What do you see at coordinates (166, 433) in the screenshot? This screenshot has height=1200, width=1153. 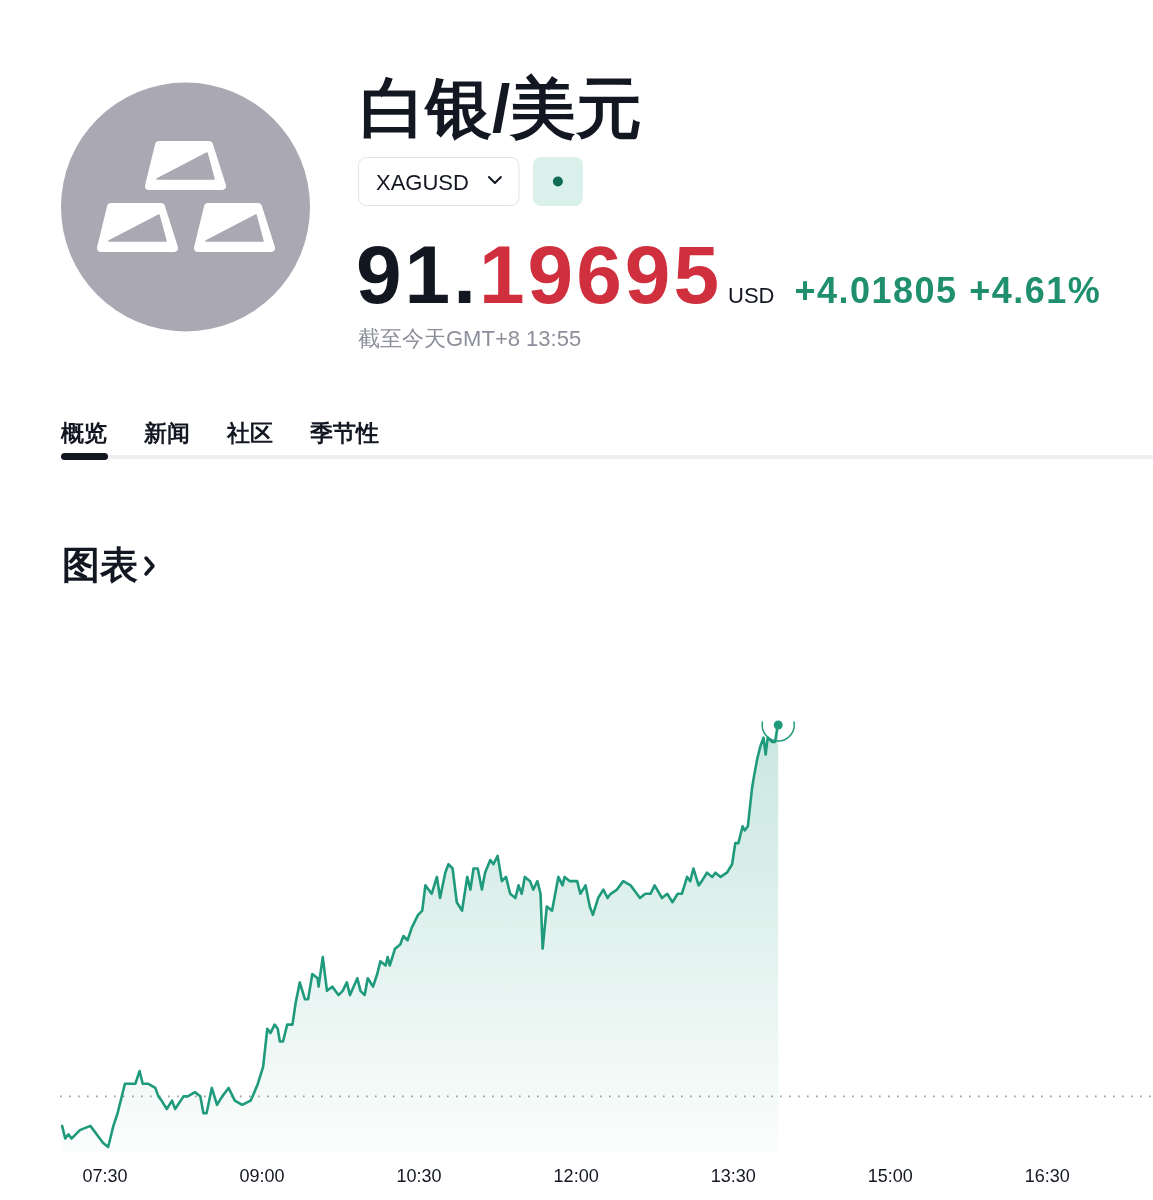 I see `text: 新闻` at bounding box center [166, 433].